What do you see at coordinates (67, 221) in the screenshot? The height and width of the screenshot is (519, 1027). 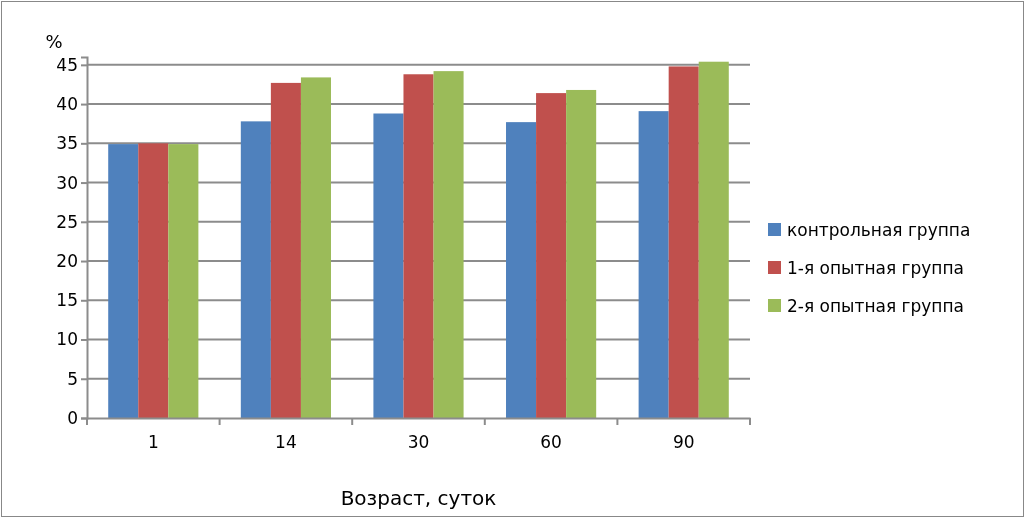 I see `y-tick-label: 25` at bounding box center [67, 221].